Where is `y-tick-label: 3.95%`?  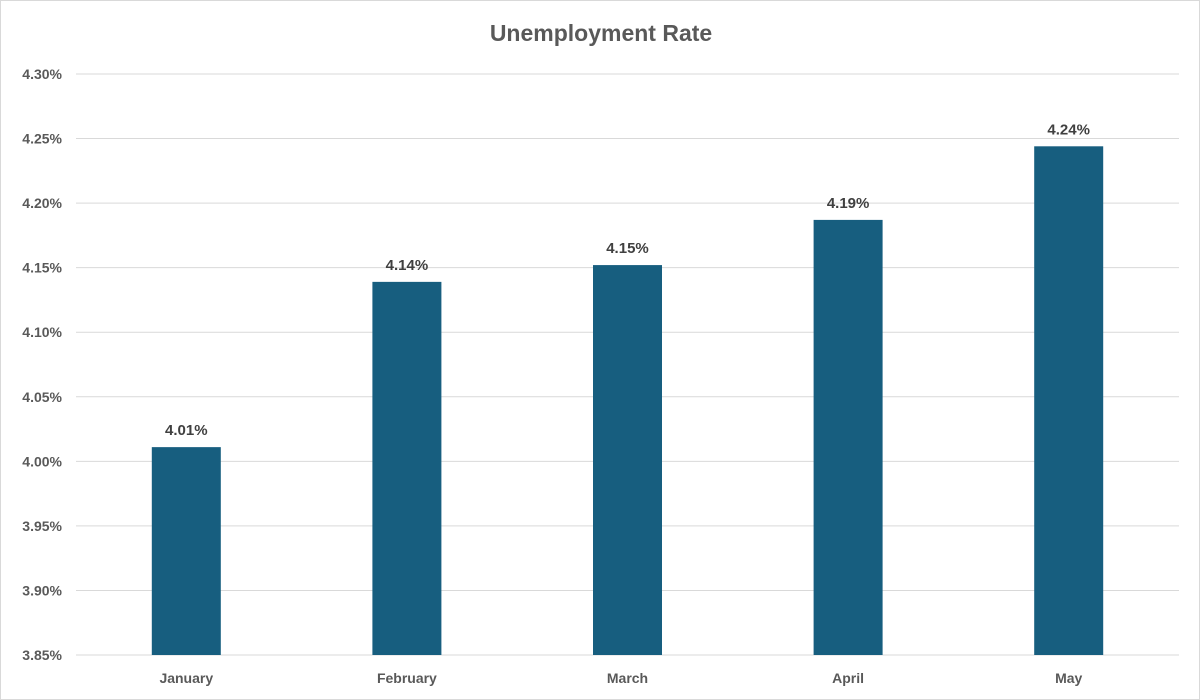 y-tick-label: 3.95% is located at coordinates (42, 526).